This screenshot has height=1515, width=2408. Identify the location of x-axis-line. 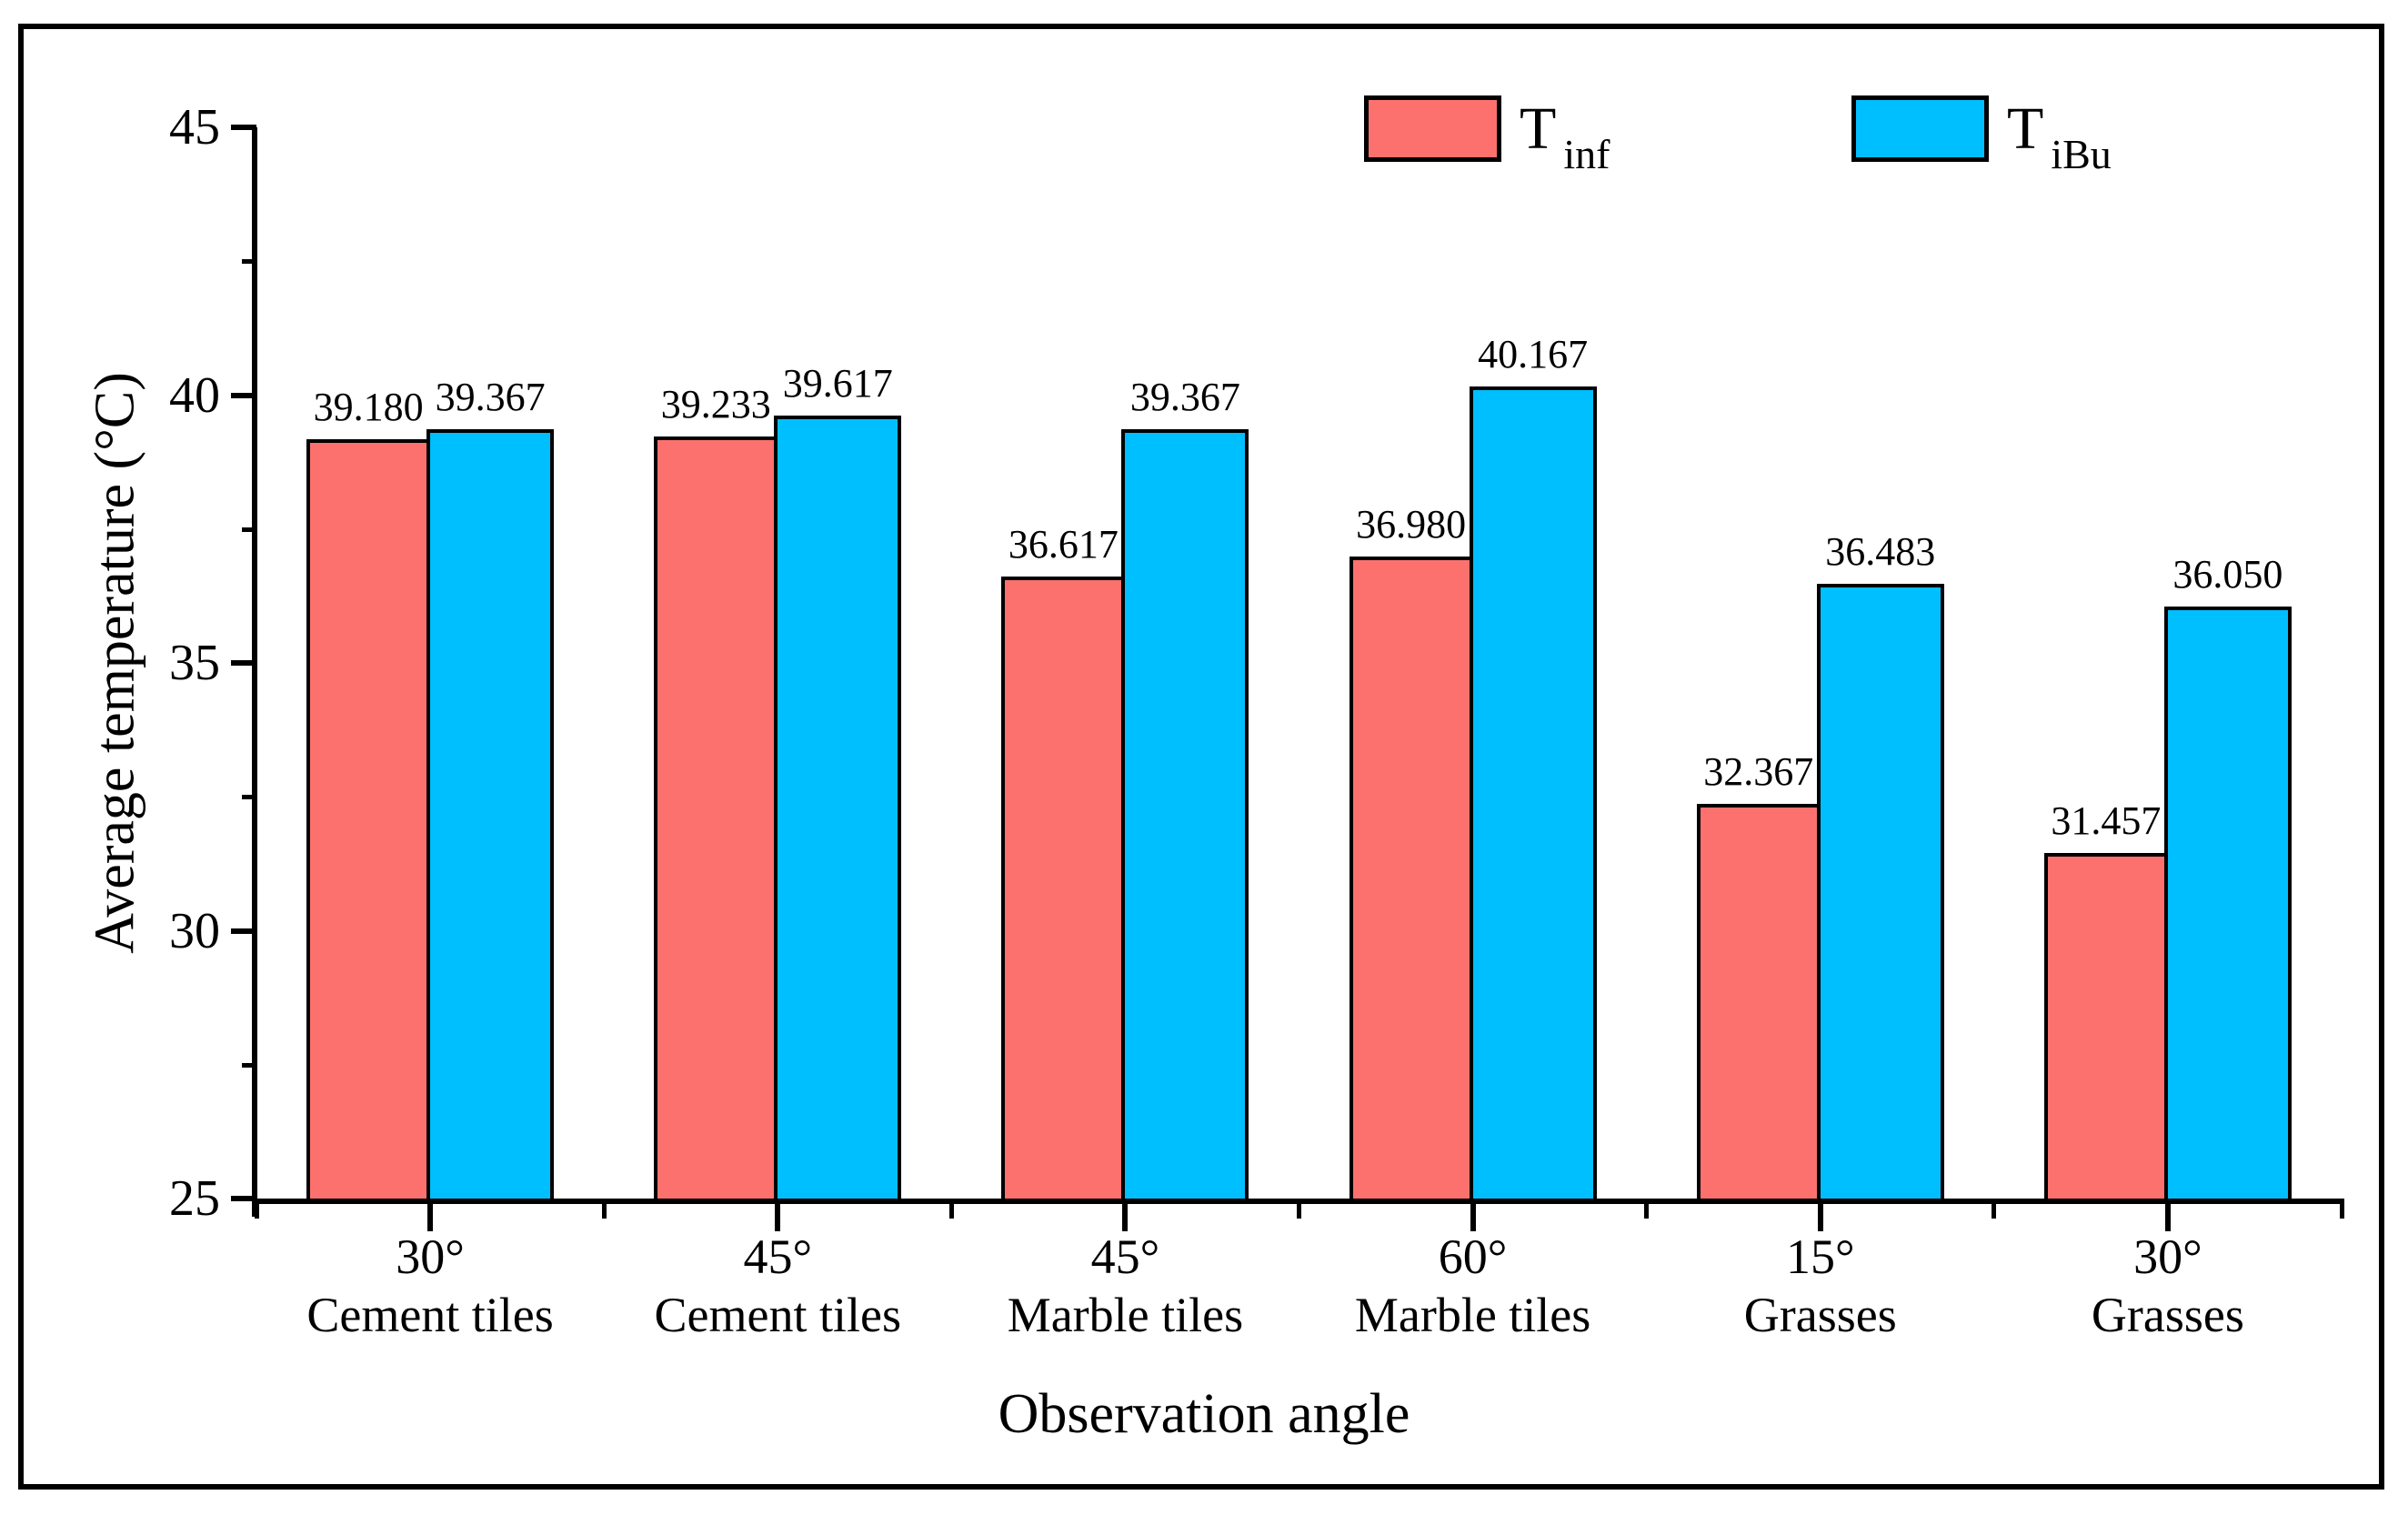
(1298, 1201).